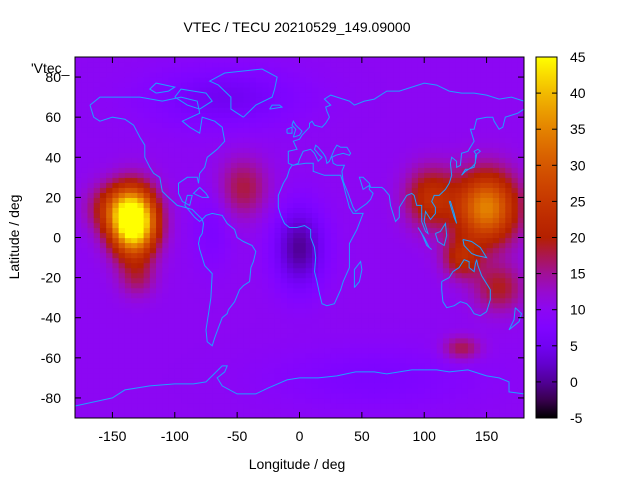  What do you see at coordinates (296, 27) in the screenshot?
I see `chart-title: VTEC / TECU 20210529_149.09000` at bounding box center [296, 27].